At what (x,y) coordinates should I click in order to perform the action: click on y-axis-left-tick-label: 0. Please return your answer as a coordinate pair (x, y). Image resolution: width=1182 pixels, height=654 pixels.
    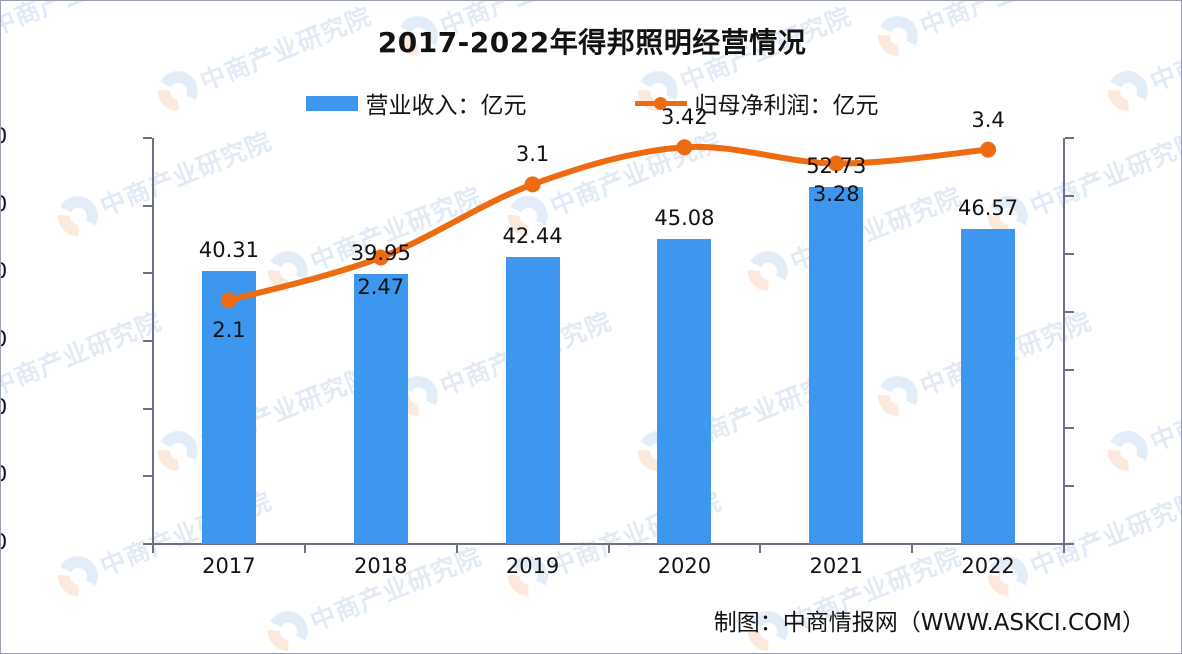
    Looking at the image, I should click on (4, 542).